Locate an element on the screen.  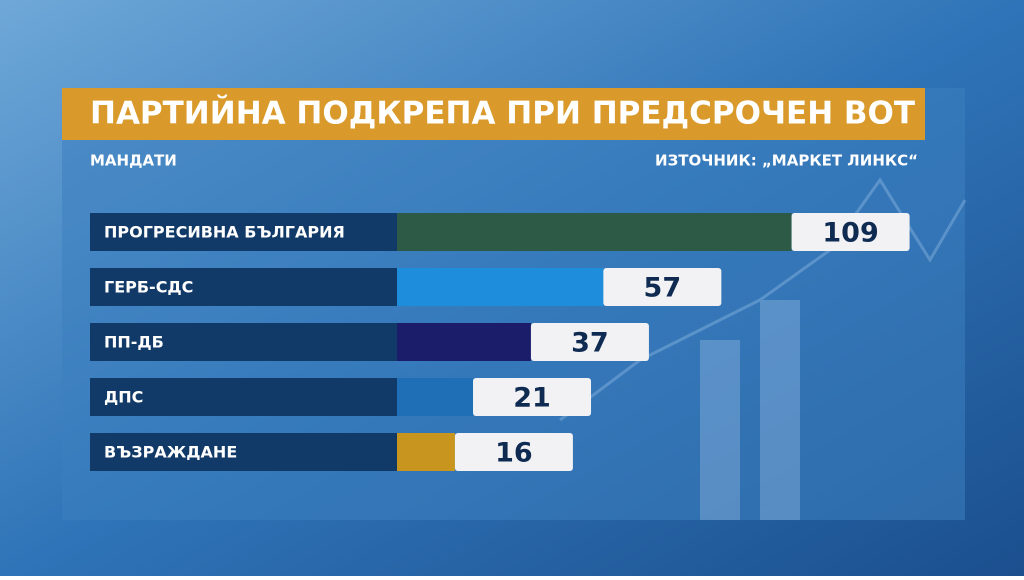
value-label: 37 is located at coordinates (590, 343).